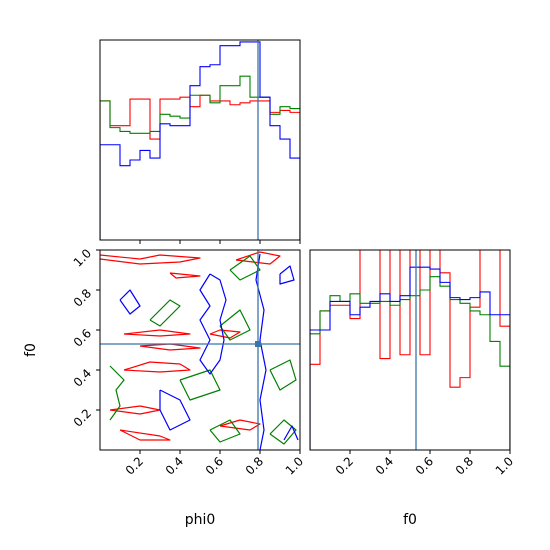  What do you see at coordinates (258, 344) in the screenshot?
I see `truth-marker` at bounding box center [258, 344].